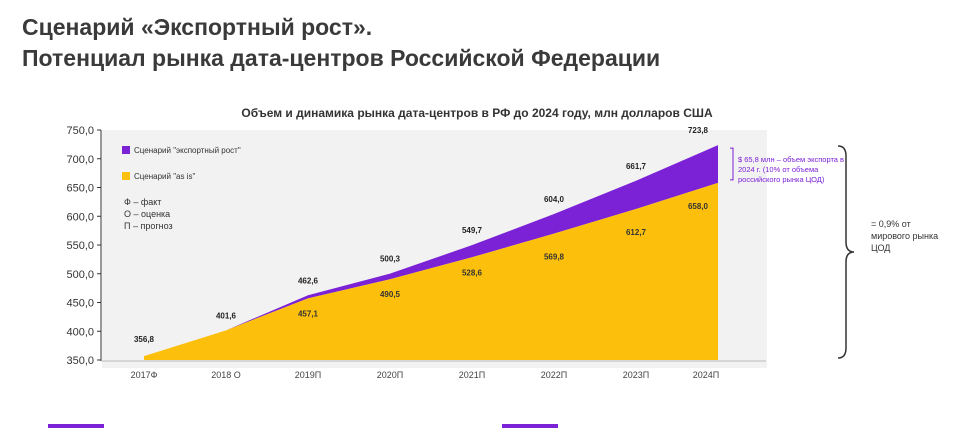 This screenshot has width=954, height=432. What do you see at coordinates (144, 339) in the screenshot?
I see `data-label-export: 356,8` at bounding box center [144, 339].